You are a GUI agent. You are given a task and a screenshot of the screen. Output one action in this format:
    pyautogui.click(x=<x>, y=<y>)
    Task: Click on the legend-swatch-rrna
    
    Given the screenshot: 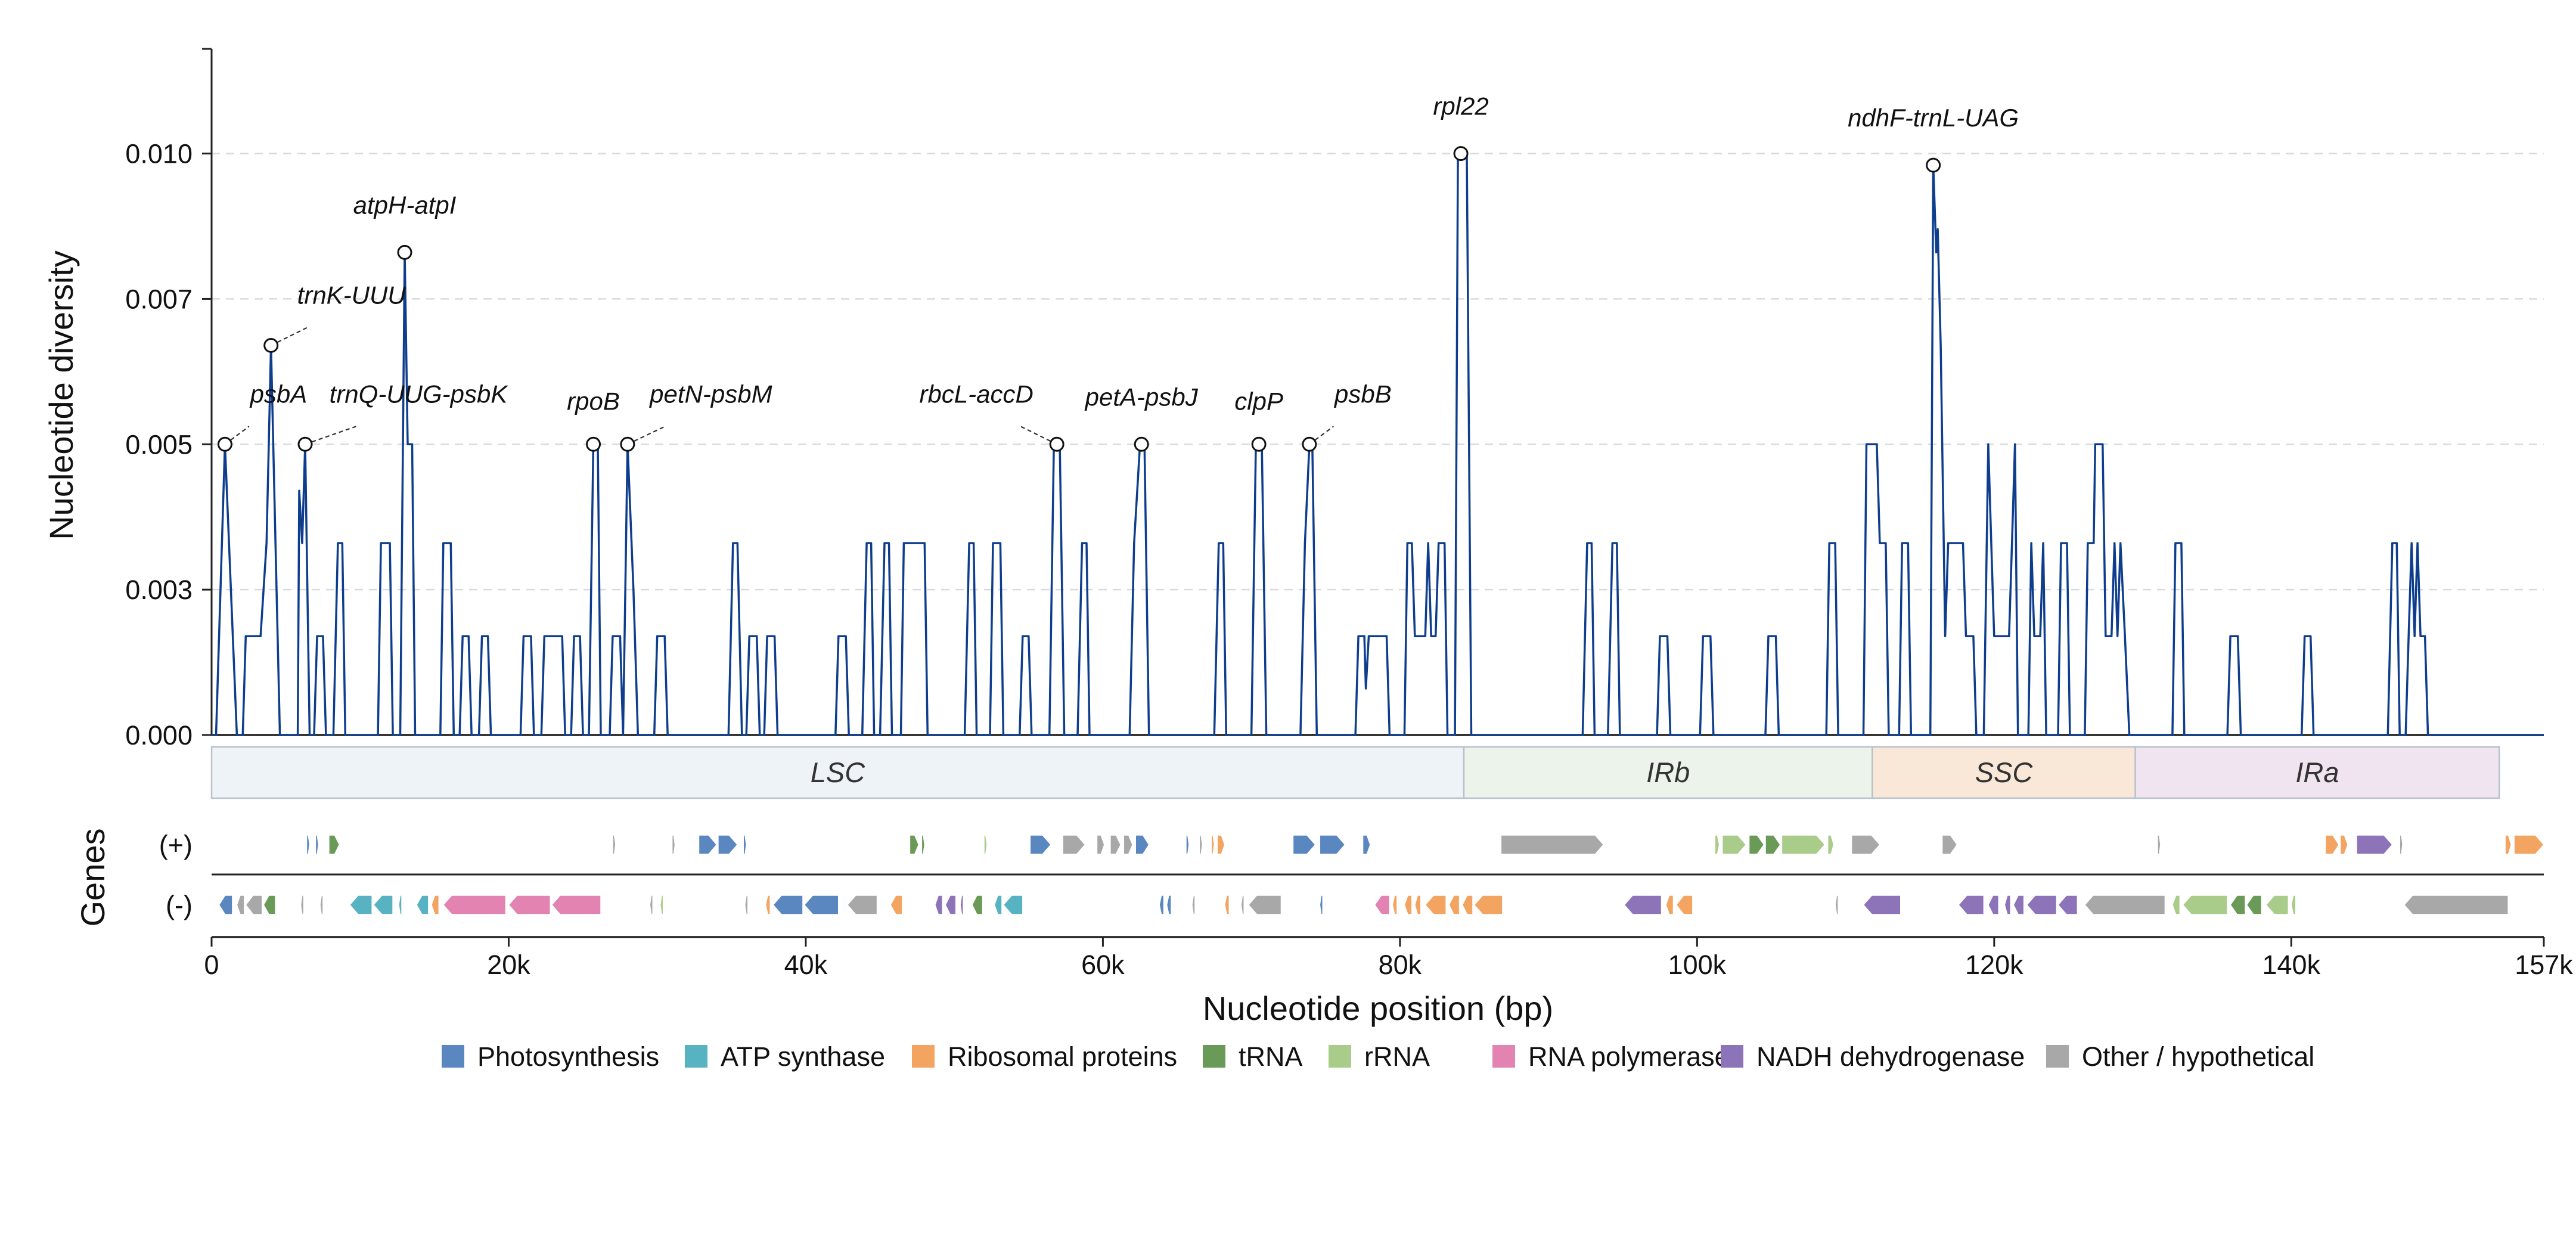 What is the action you would take?
    pyautogui.click(x=1340, y=1056)
    